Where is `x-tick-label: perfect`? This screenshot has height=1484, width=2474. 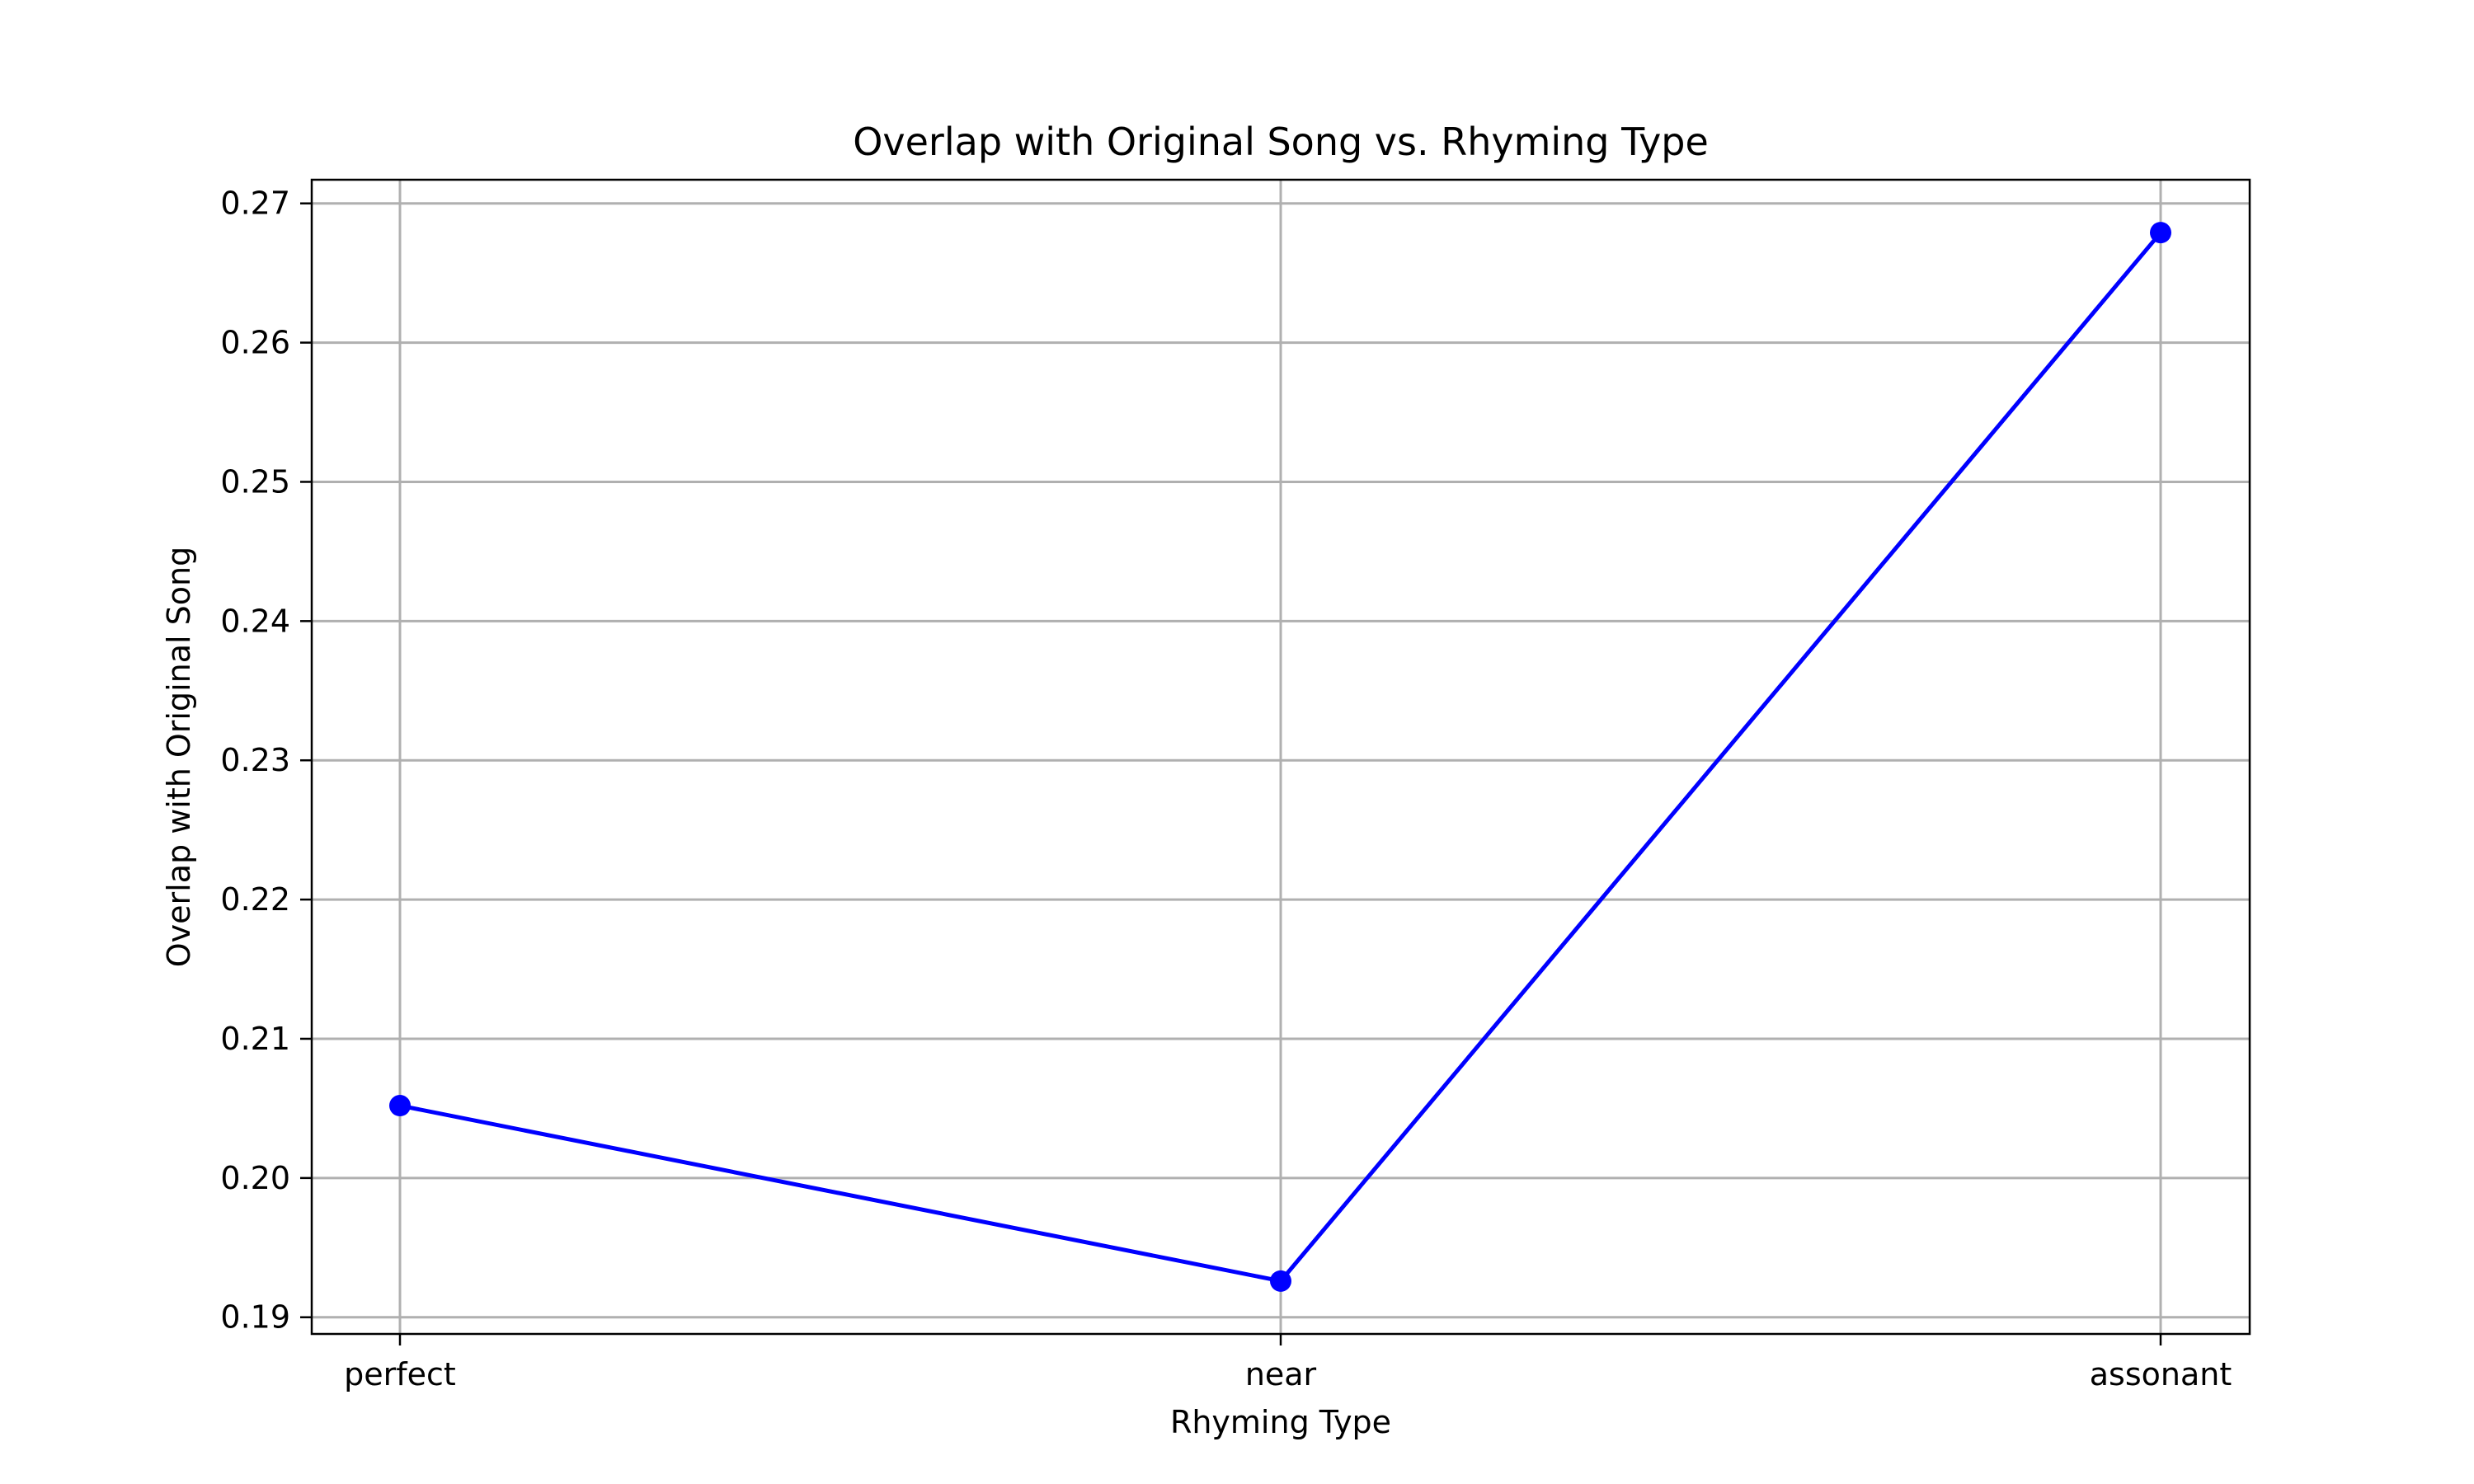
x-tick-label: perfect is located at coordinates (400, 1374).